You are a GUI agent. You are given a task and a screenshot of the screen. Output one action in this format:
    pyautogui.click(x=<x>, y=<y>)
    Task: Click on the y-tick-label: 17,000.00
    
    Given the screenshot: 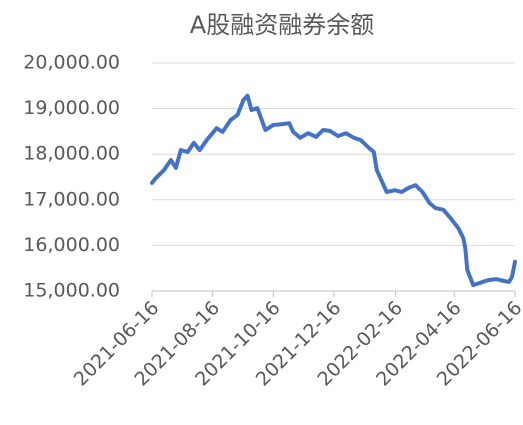 What is the action you would take?
    pyautogui.click(x=71, y=199)
    